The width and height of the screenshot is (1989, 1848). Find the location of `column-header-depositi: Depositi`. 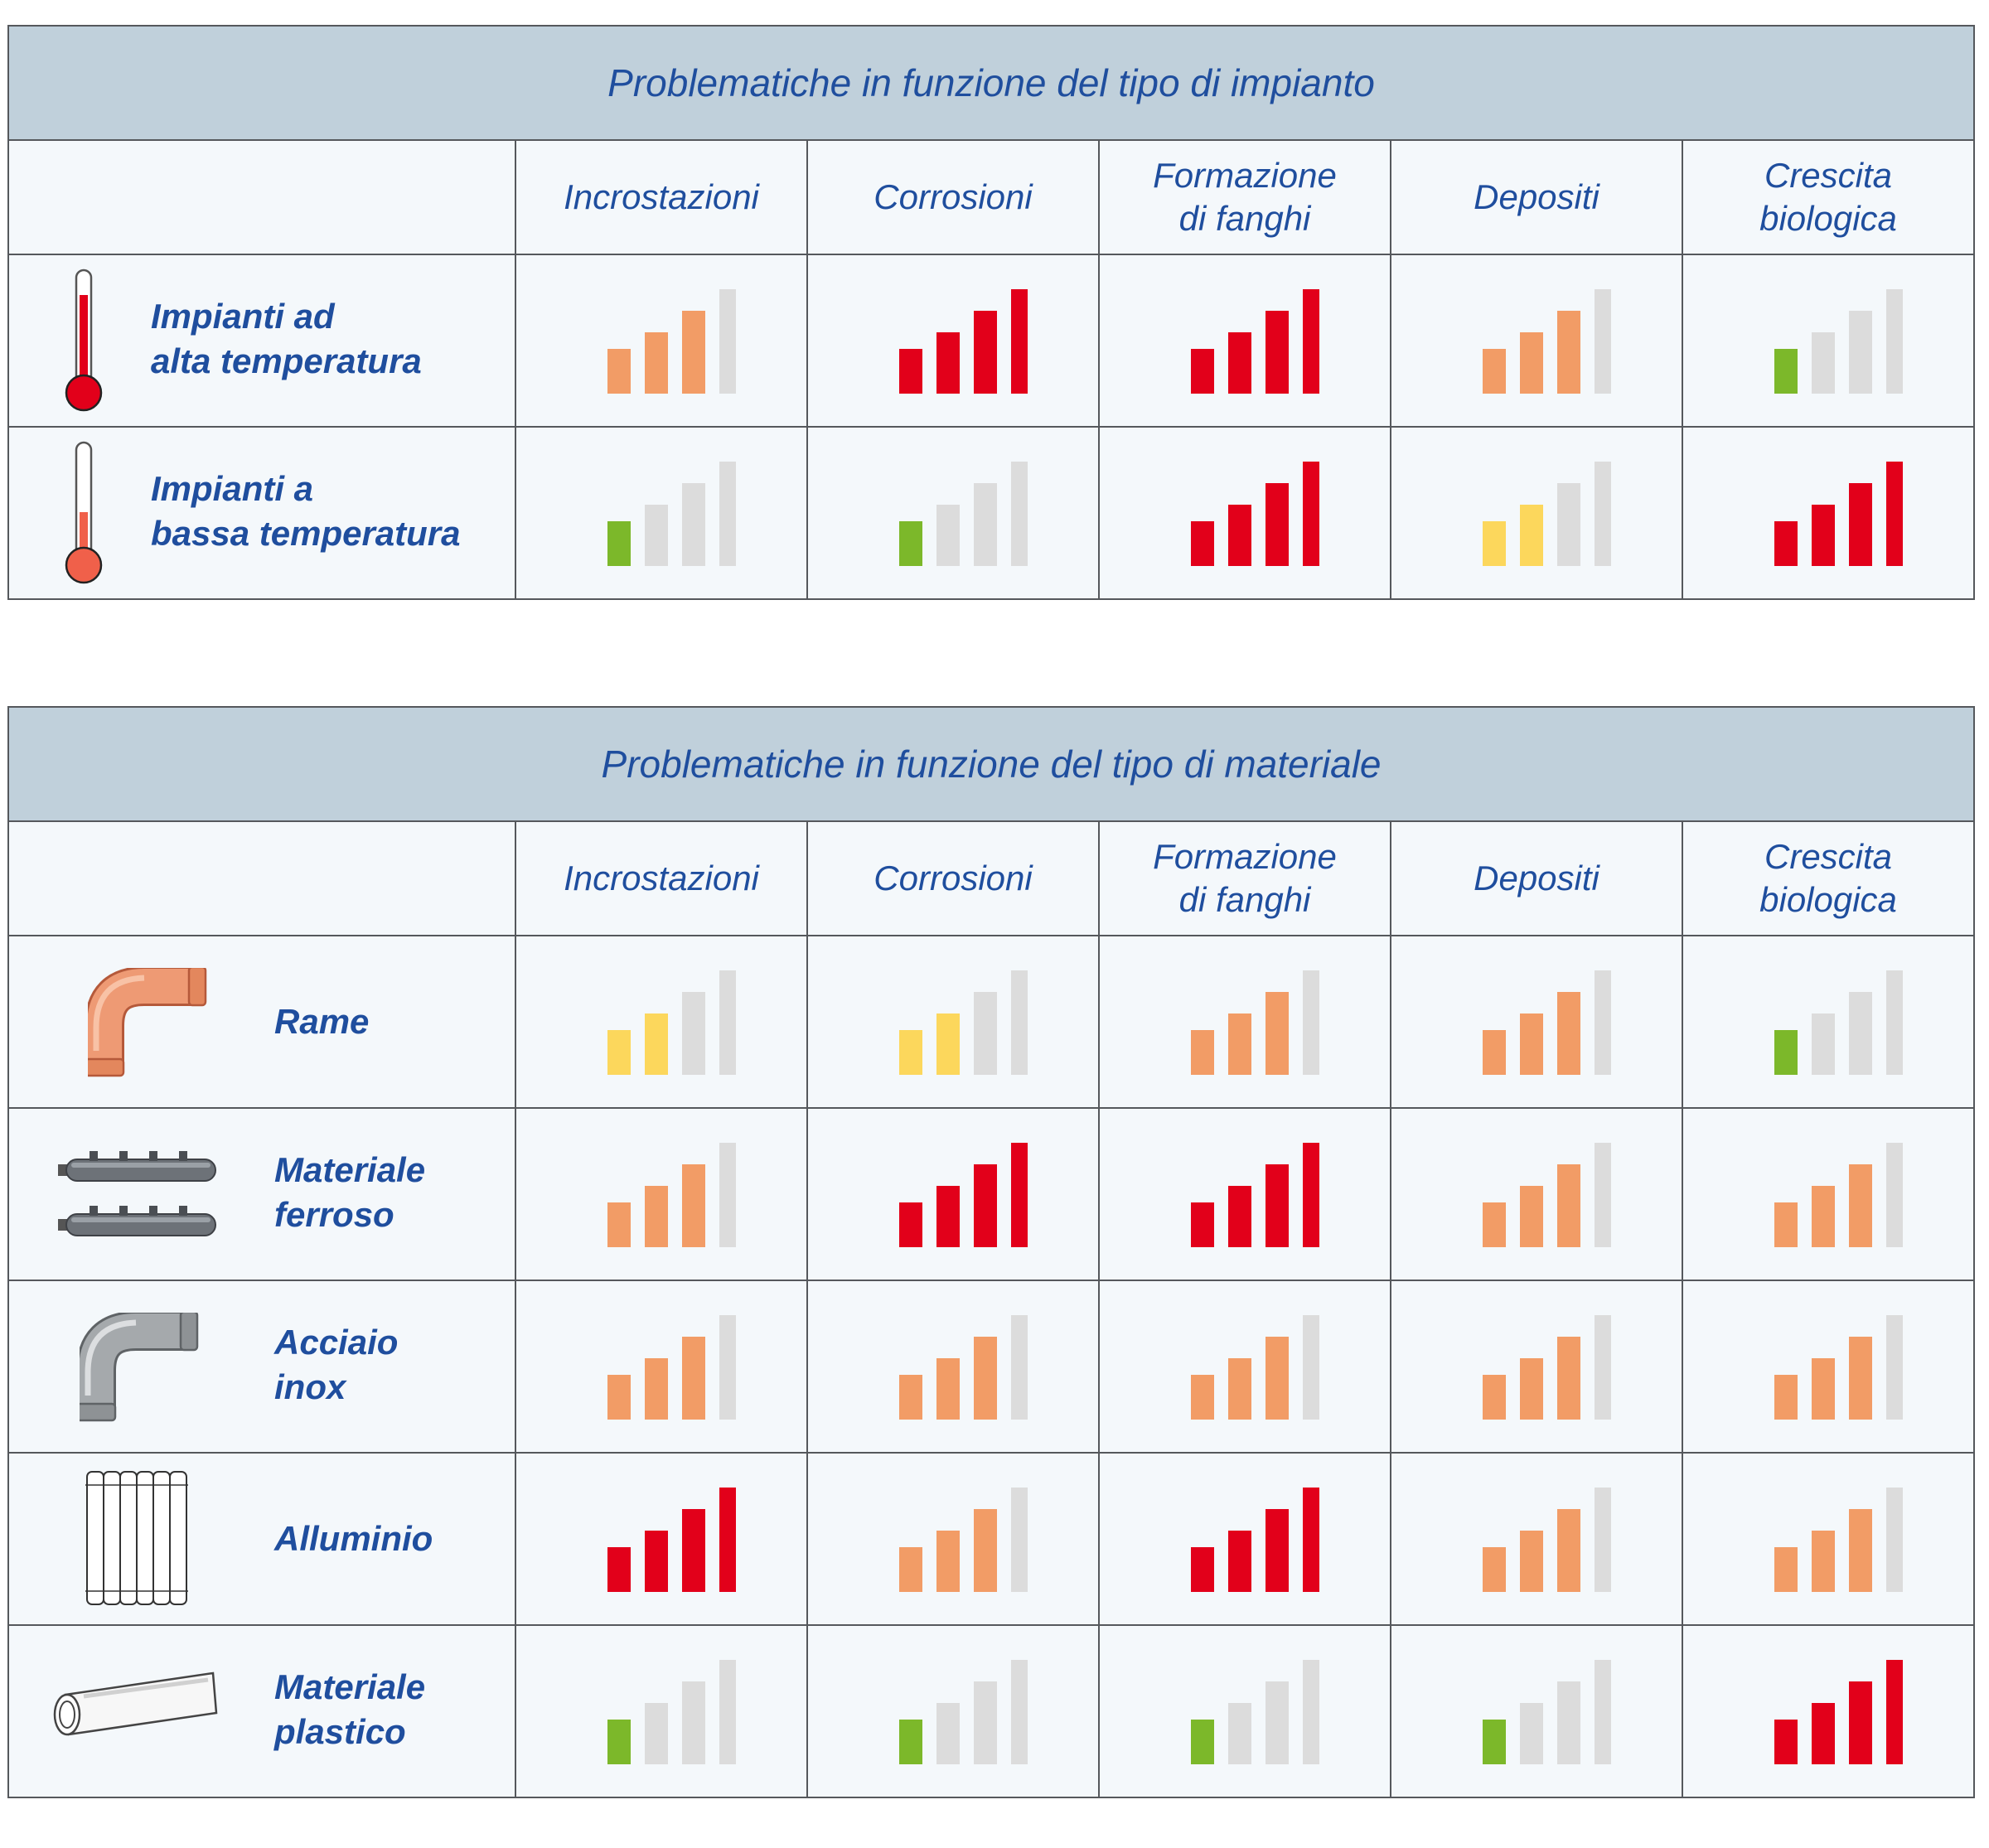

column-header-depositi: Depositi is located at coordinates (1536, 878).